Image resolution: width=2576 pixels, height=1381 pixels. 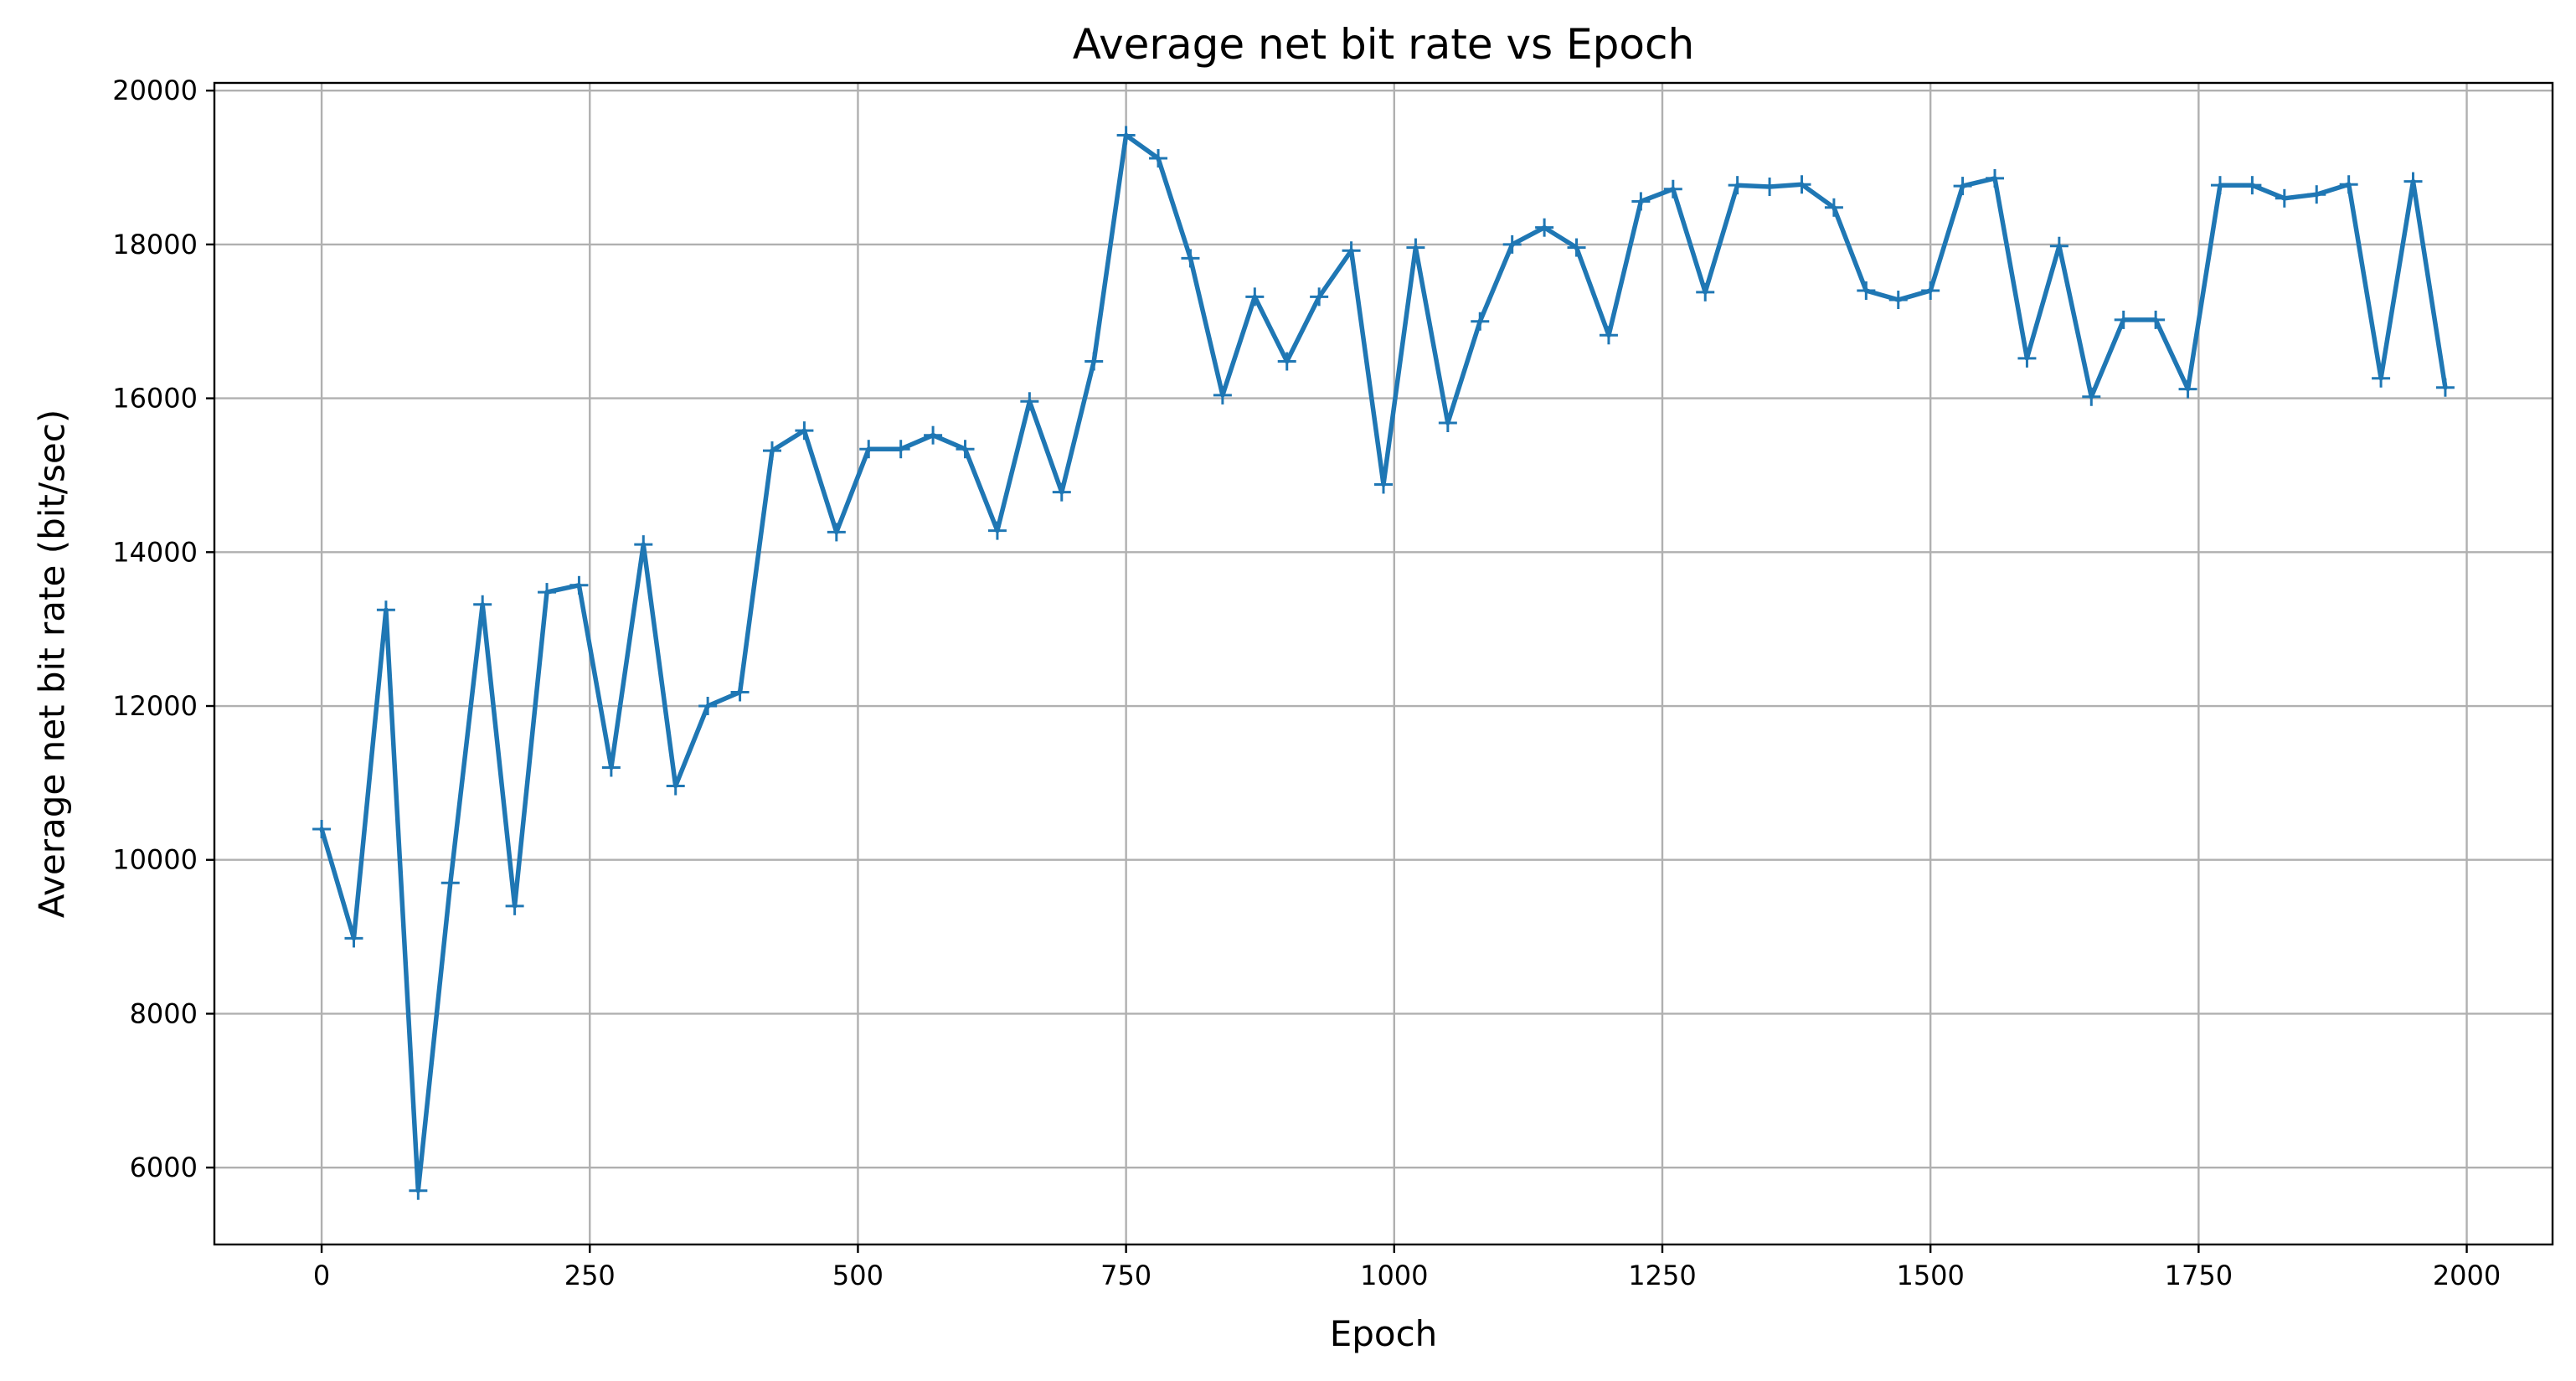 What do you see at coordinates (1662, 1276) in the screenshot?
I see `x-tick-label: 1250` at bounding box center [1662, 1276].